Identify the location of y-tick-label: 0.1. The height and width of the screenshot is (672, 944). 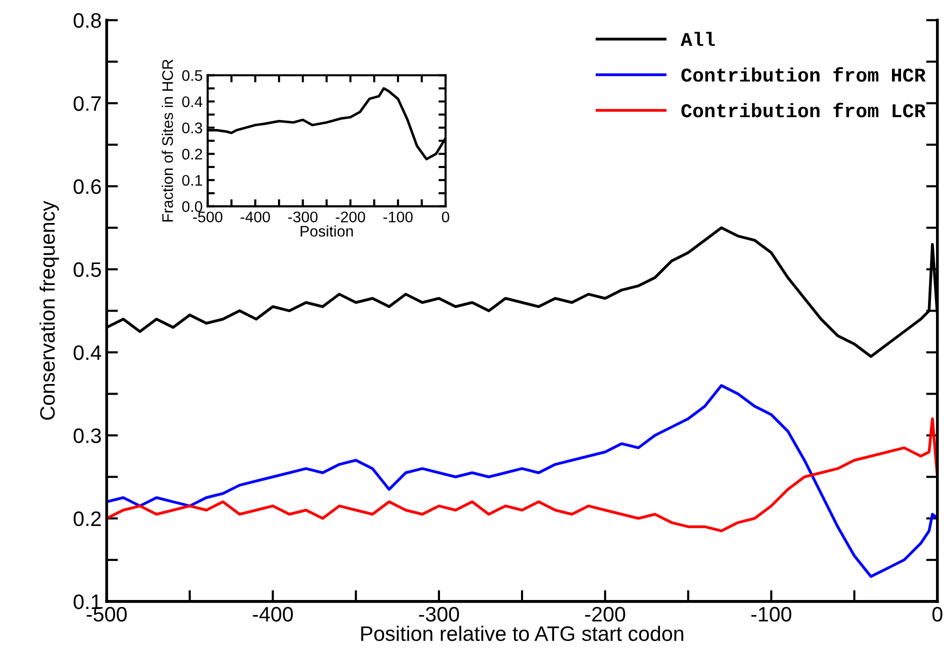
(192, 180).